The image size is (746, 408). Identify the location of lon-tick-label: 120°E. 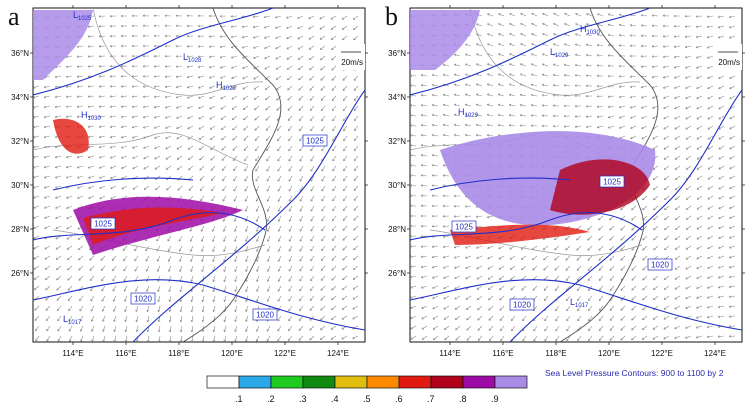
(232, 353).